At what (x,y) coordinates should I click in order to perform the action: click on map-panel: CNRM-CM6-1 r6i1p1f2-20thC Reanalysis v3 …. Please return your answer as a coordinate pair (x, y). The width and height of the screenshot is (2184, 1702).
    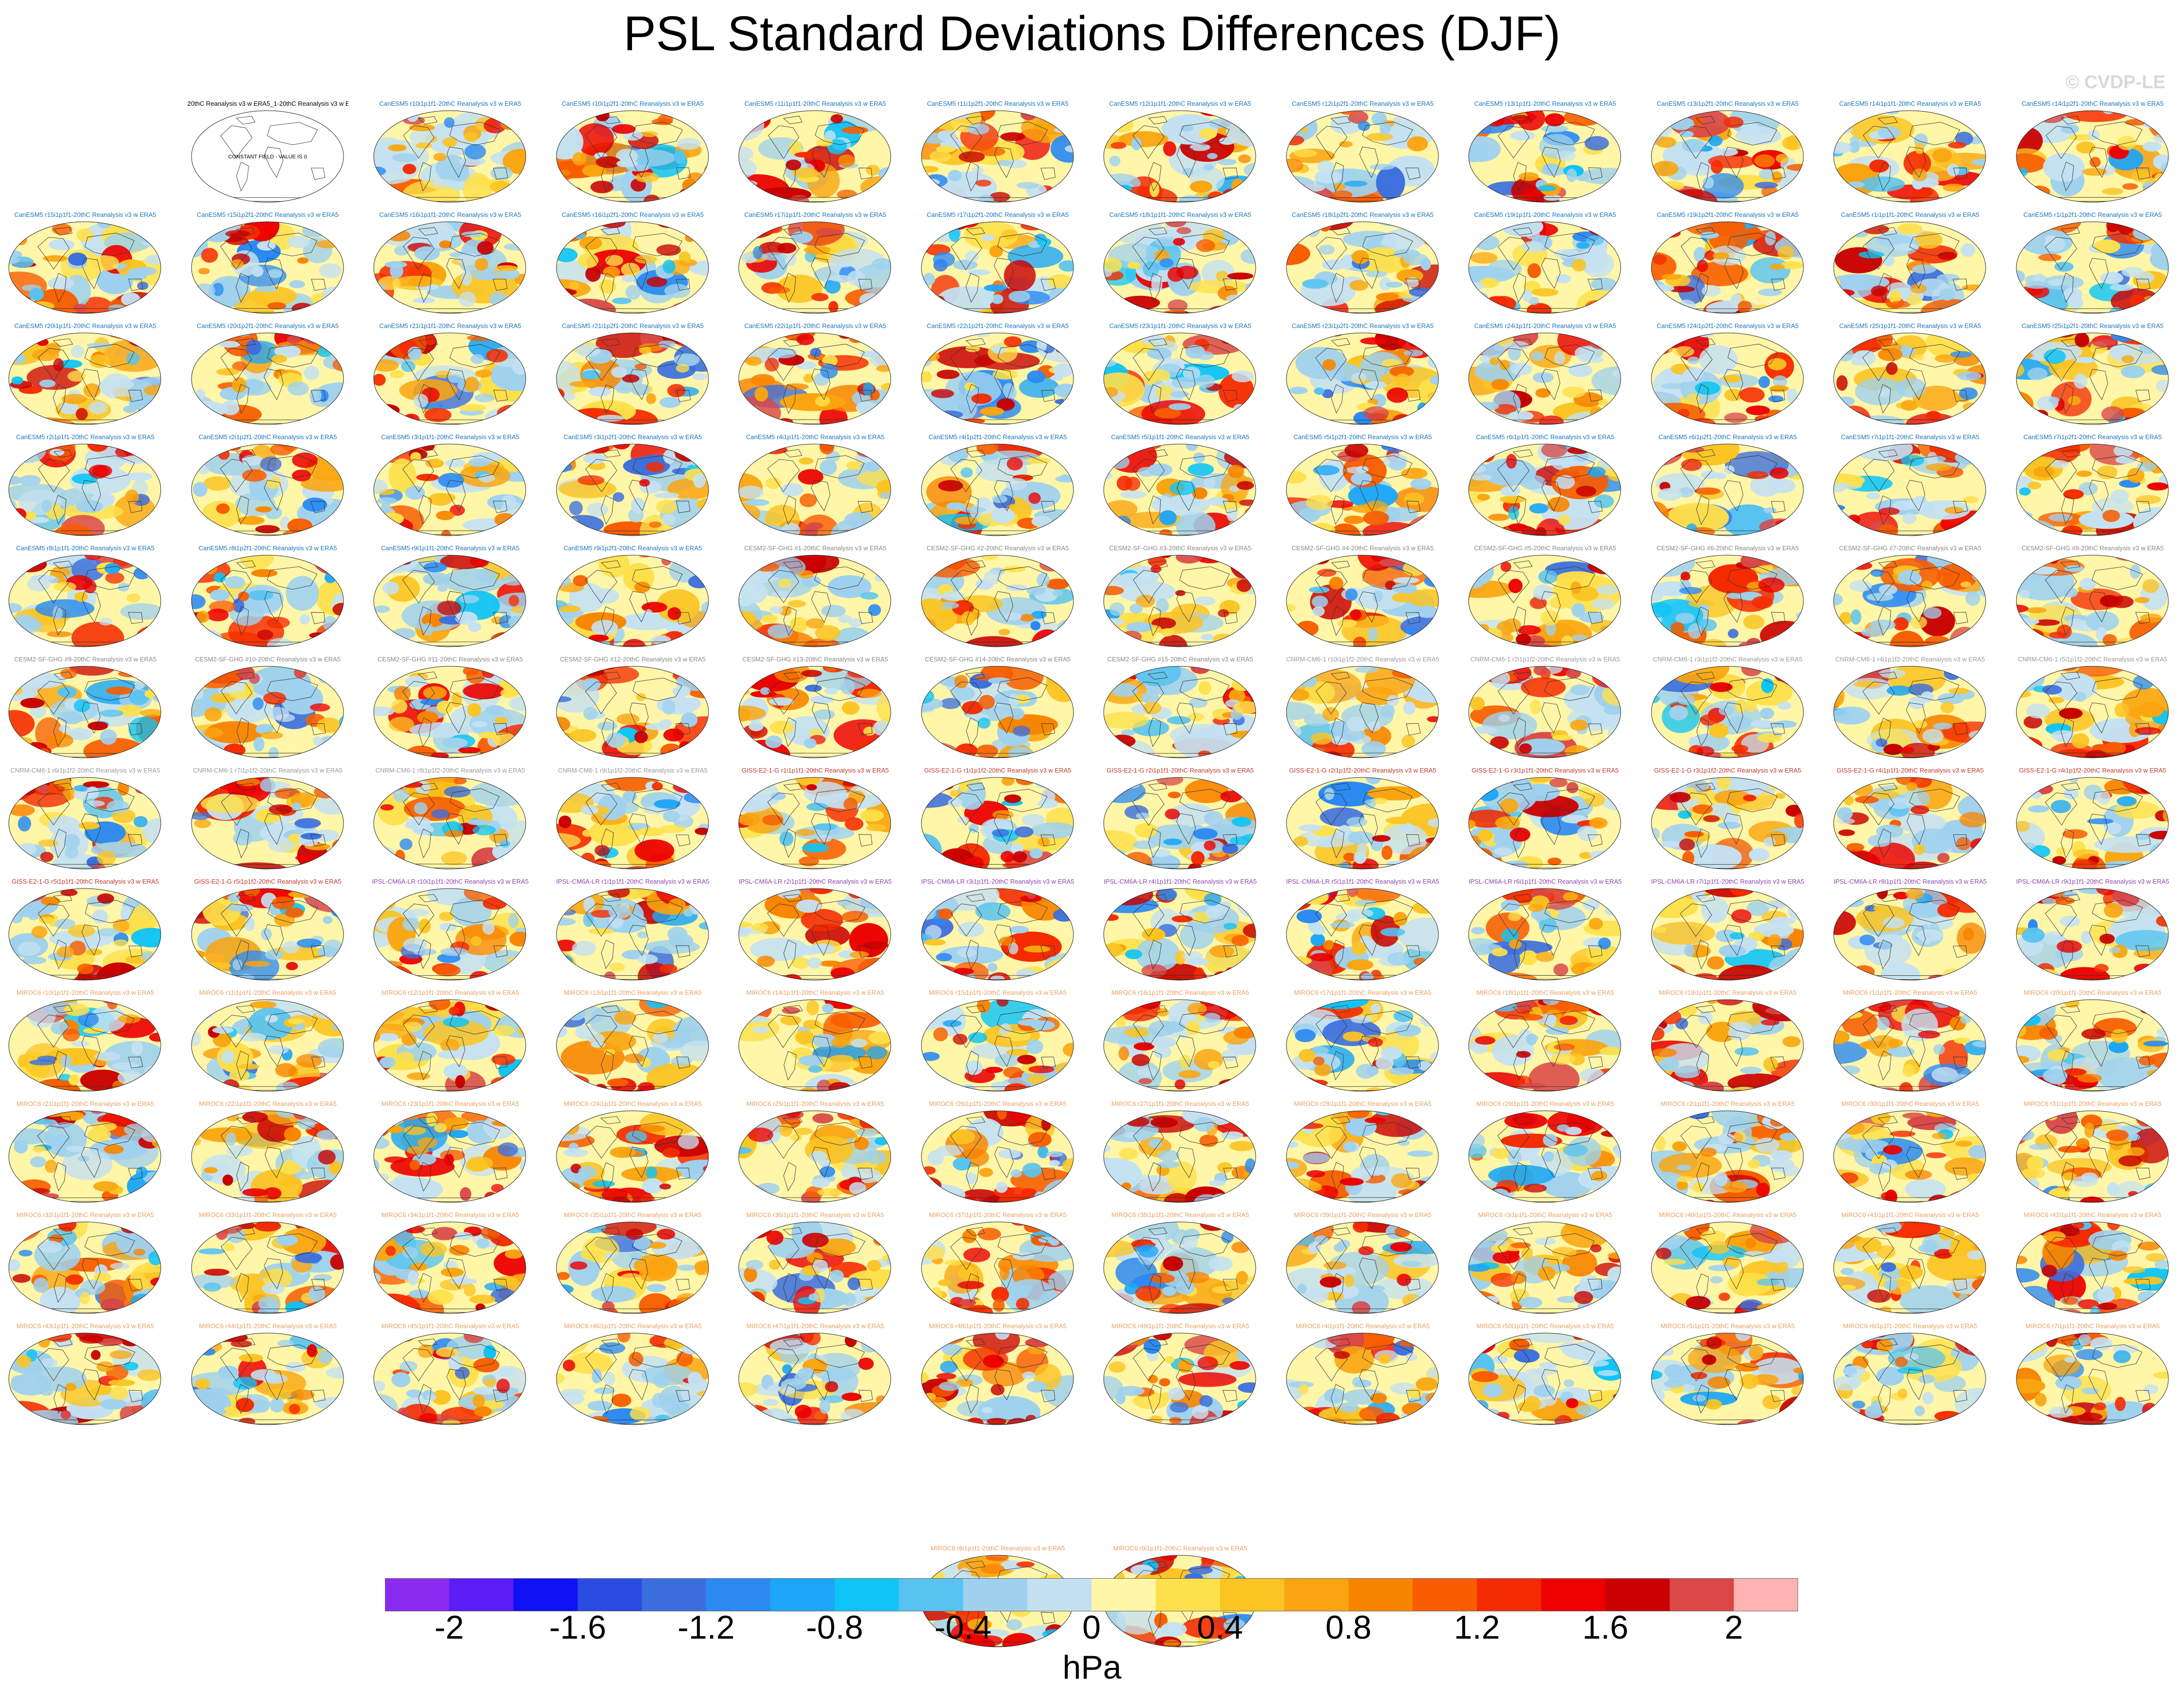
    Looking at the image, I should click on (85, 820).